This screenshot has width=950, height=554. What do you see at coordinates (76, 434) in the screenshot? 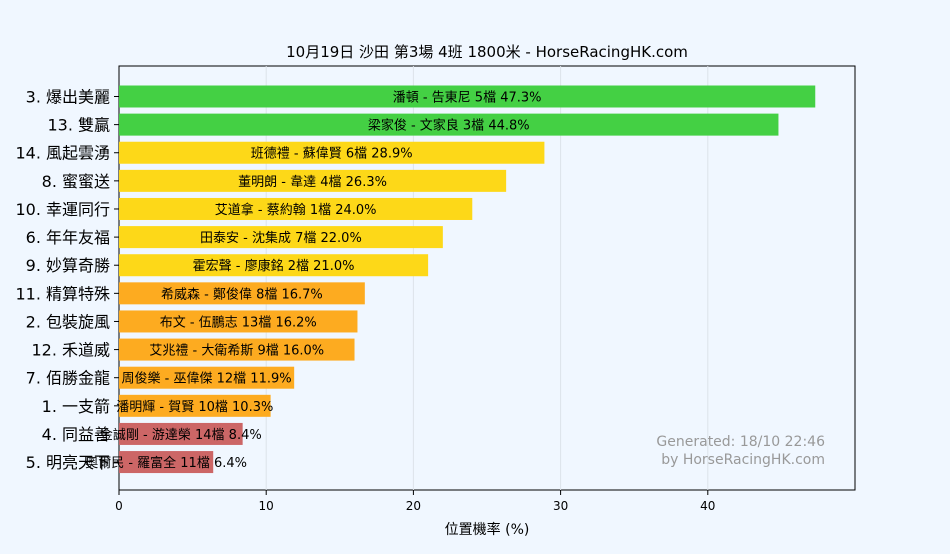
I see `y-tick-label: 4. 同益善` at bounding box center [76, 434].